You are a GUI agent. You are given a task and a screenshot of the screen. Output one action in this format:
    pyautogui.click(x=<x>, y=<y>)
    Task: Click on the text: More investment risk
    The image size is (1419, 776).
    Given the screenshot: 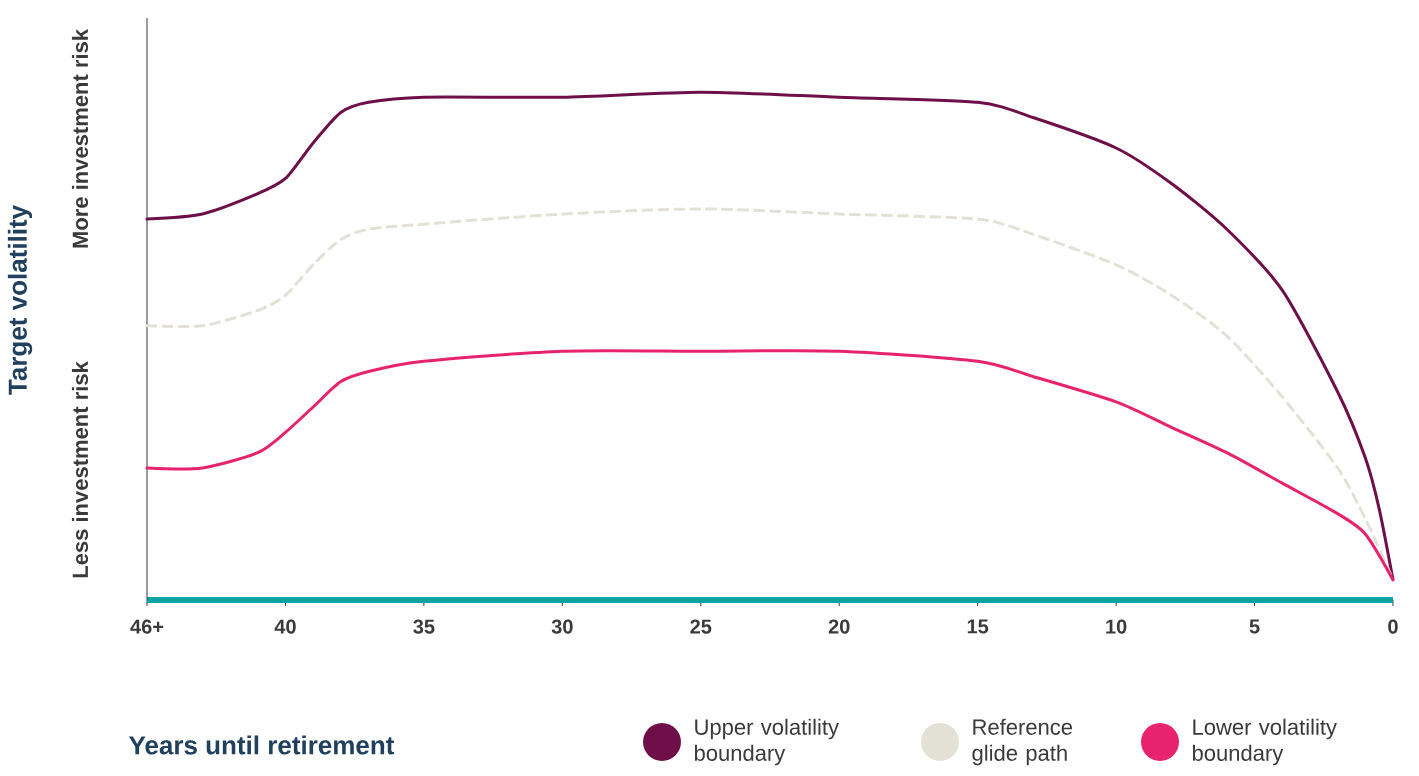 What is the action you would take?
    pyautogui.click(x=80, y=138)
    